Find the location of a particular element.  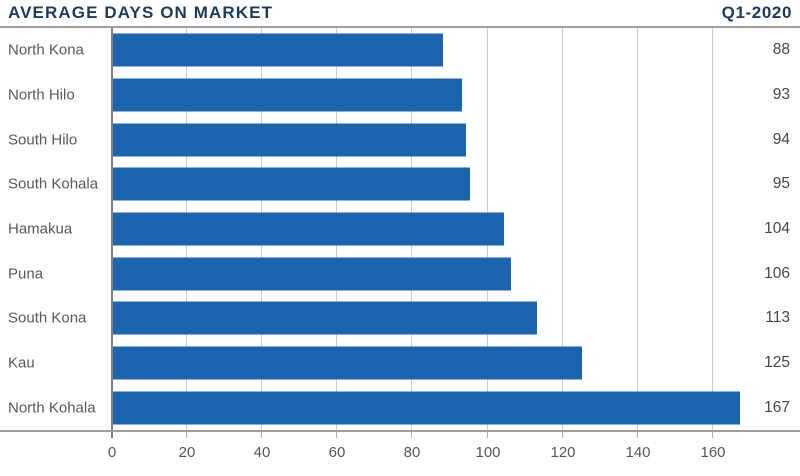

value-label: 94 is located at coordinates (781, 139).